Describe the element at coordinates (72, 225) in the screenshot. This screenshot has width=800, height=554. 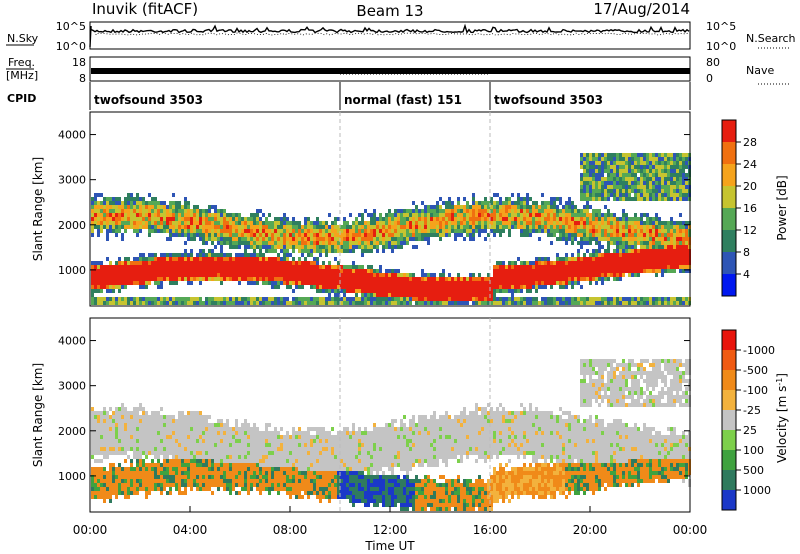
I see `power-ytick-label: 2000` at that location.